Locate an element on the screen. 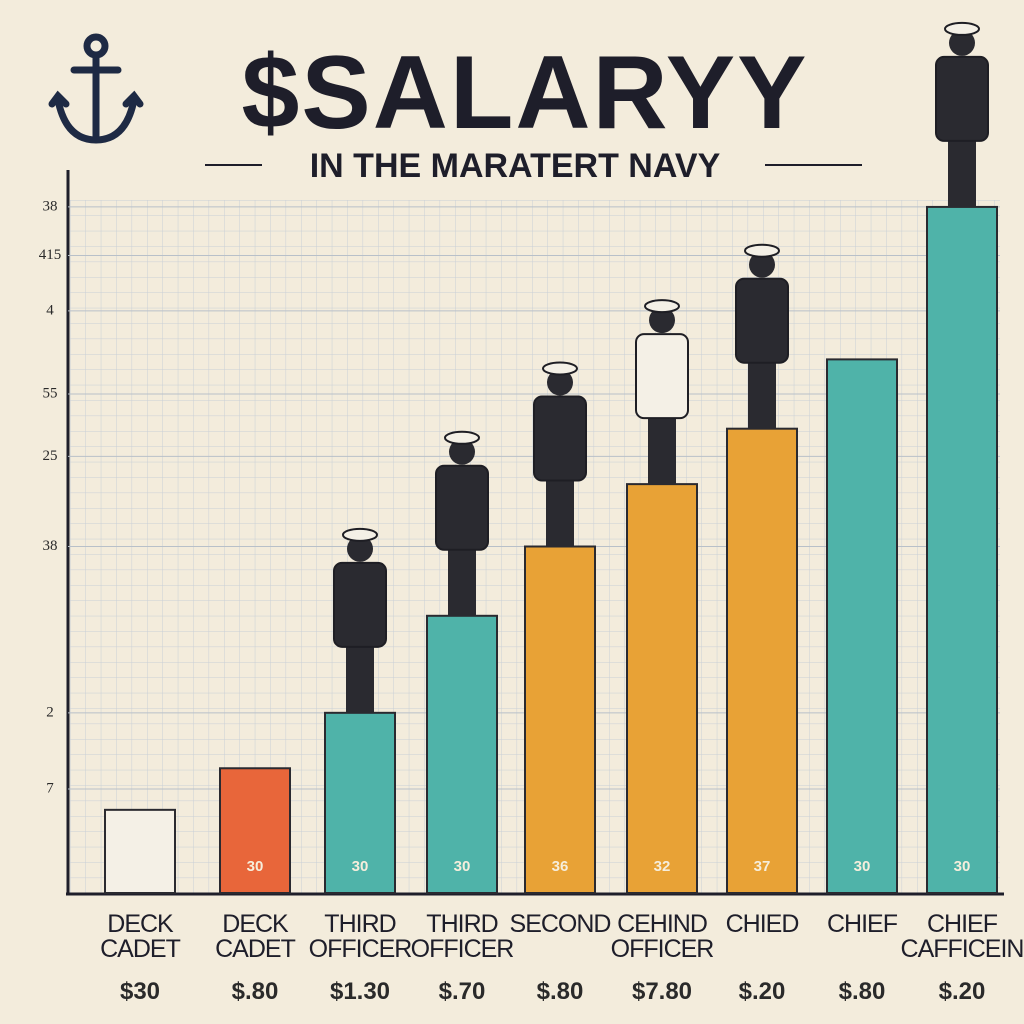 The height and width of the screenshot is (1024, 1024). bar-label: 36 is located at coordinates (560, 866).